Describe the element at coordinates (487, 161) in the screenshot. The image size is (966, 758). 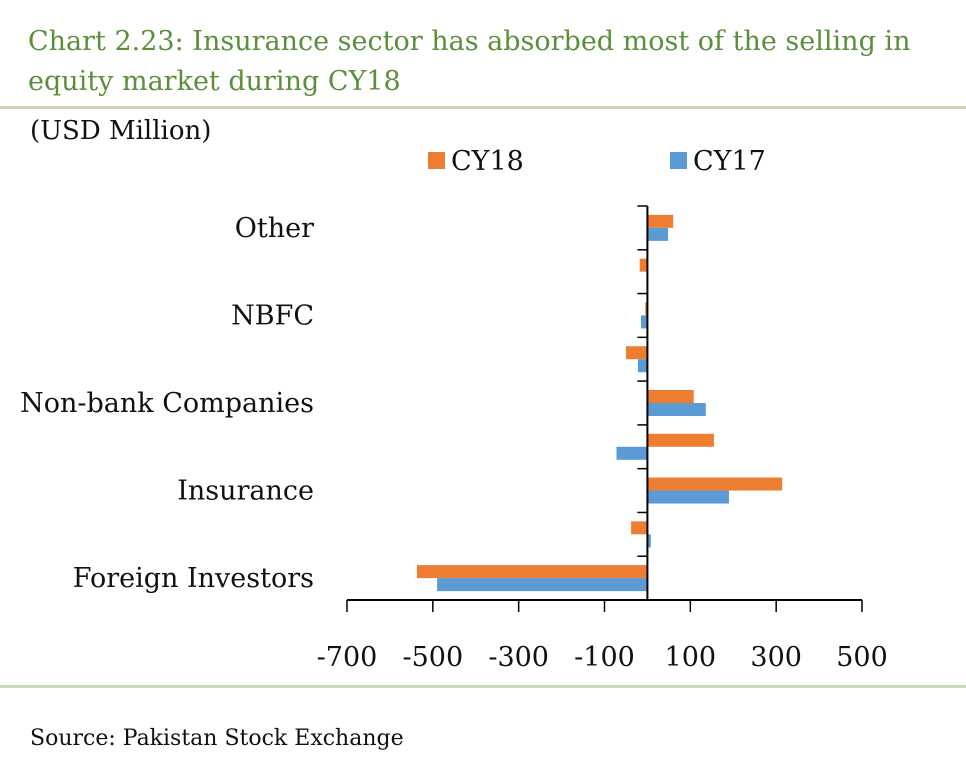
I see `legend-label-cy18: CY18` at that location.